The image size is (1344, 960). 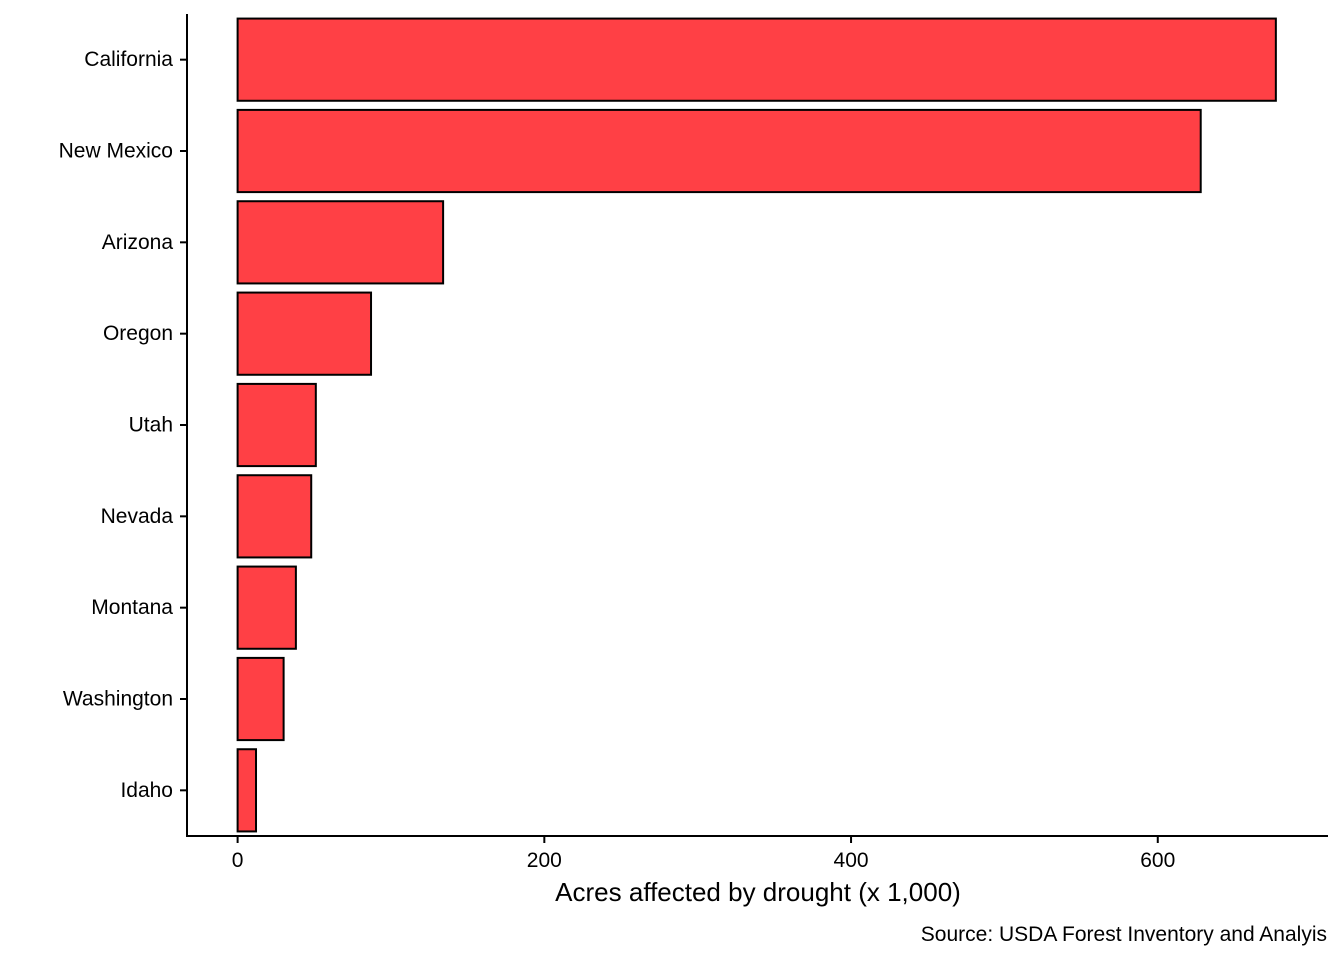 What do you see at coordinates (758, 892) in the screenshot?
I see `x-axis-title: Acres affected by drought (x 1,000)` at bounding box center [758, 892].